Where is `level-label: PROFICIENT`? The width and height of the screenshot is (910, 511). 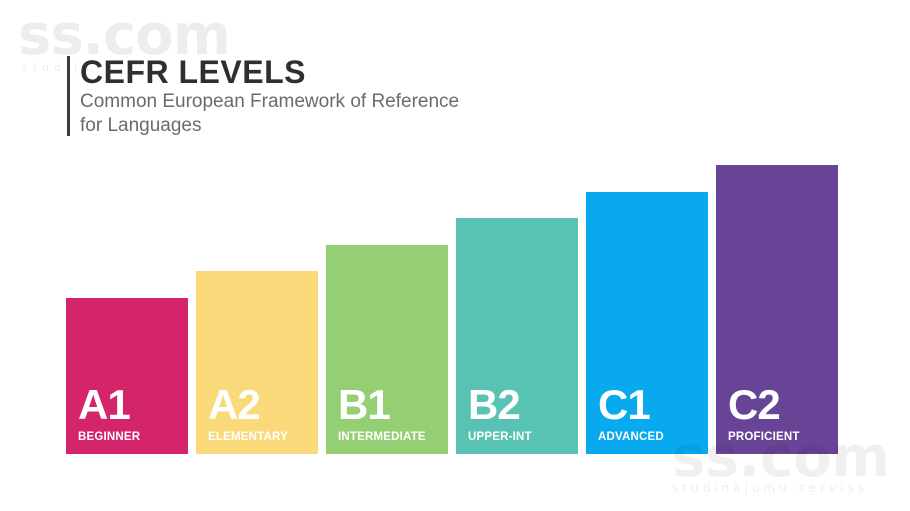
level-label: PROFICIENT is located at coordinates (764, 436).